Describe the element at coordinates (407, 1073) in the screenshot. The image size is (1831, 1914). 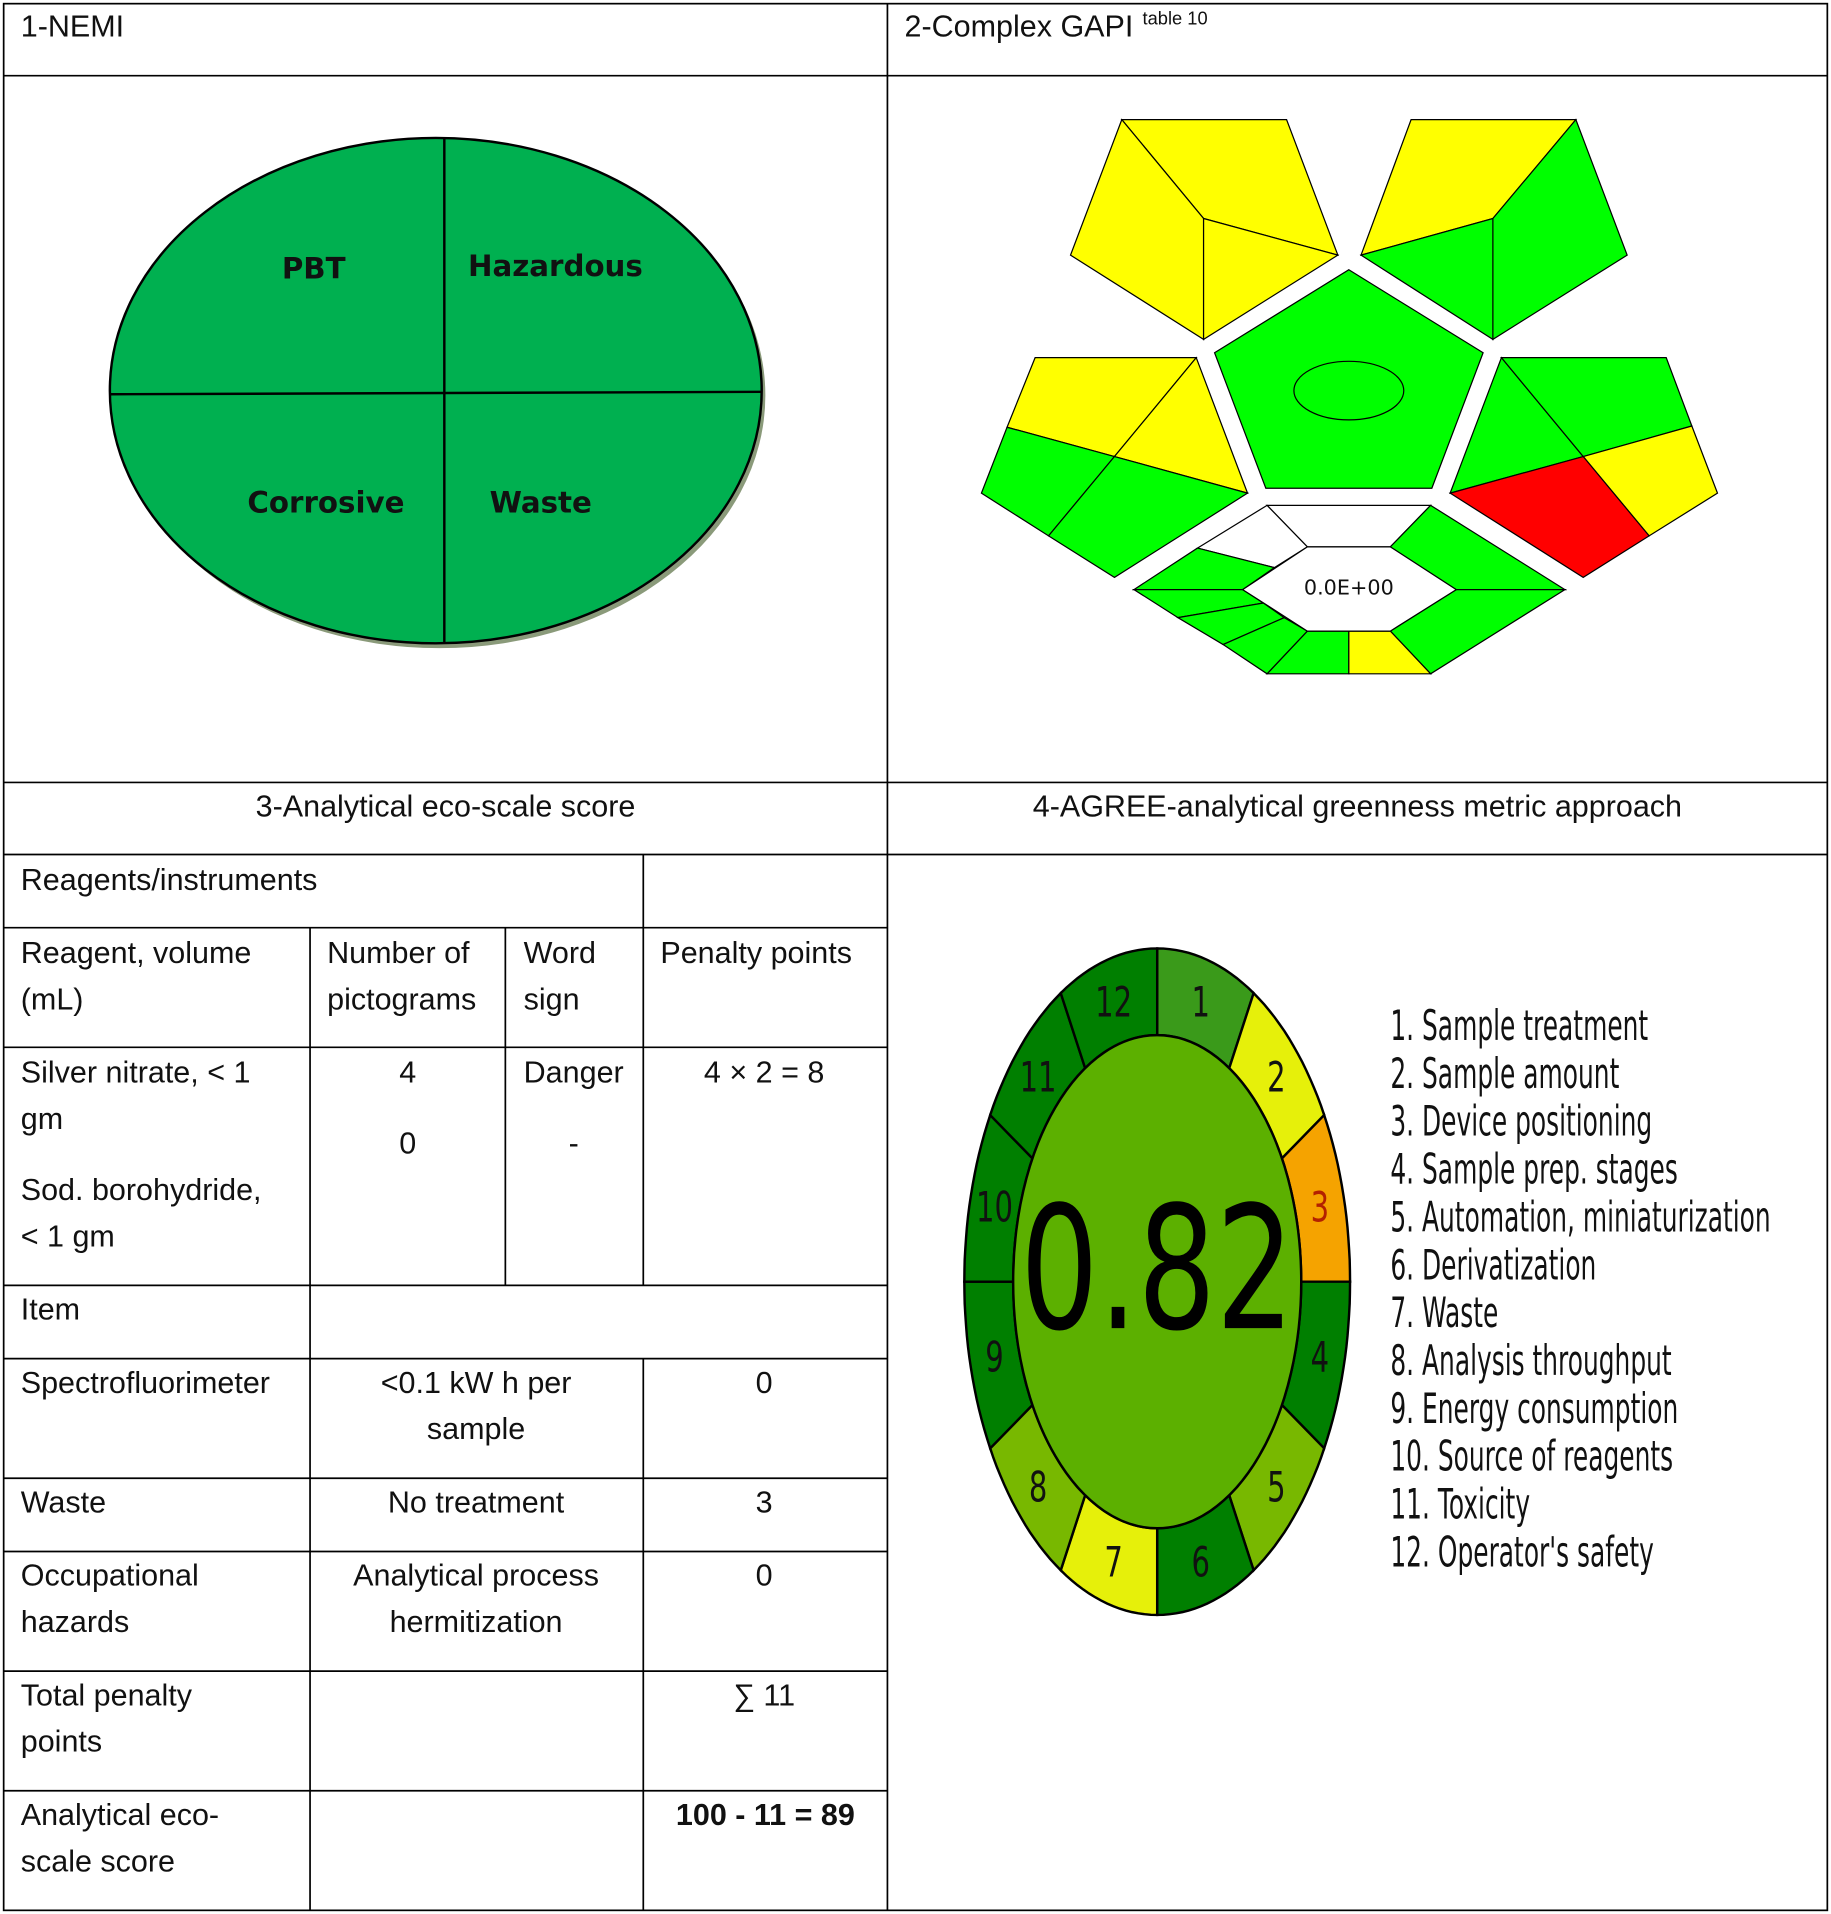
I see `reagent-pictograms: 4` at that location.